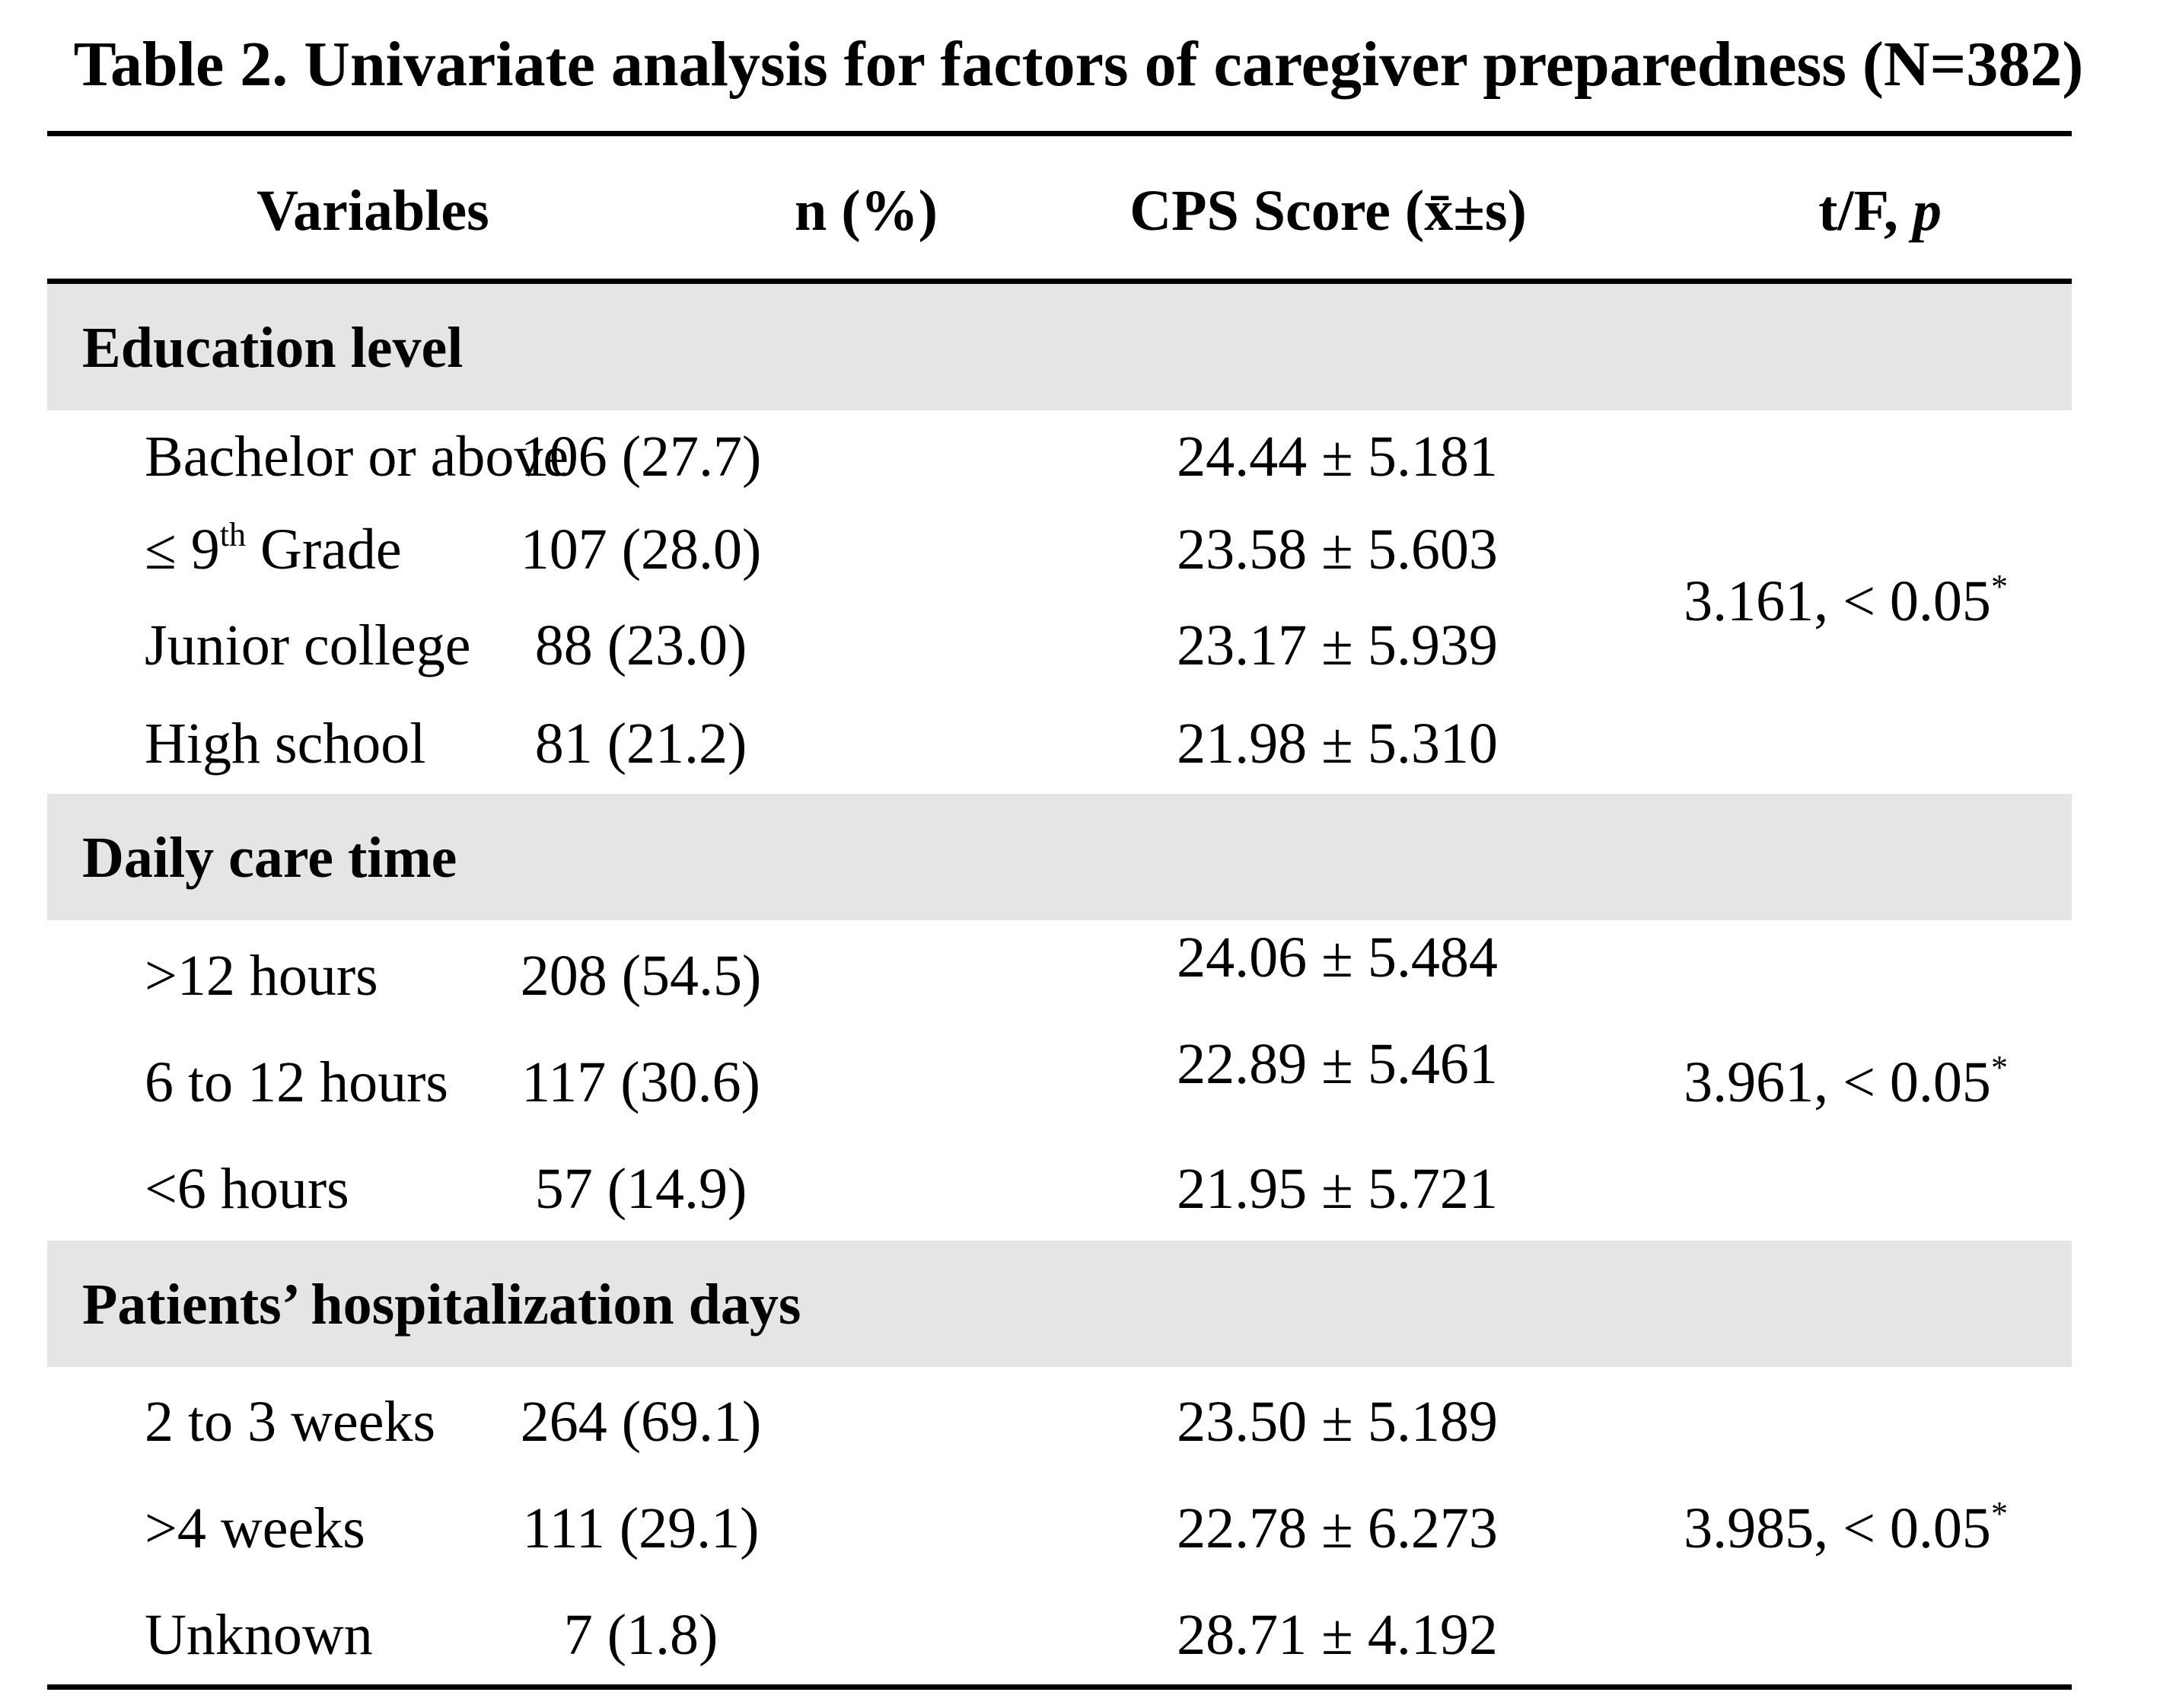 The width and height of the screenshot is (2157, 1708). Describe the element at coordinates (1059, 549) in the screenshot. I see `table-row: ≤ 9th Grade 107 (28.0) 23.58 ± 5.603` at that location.